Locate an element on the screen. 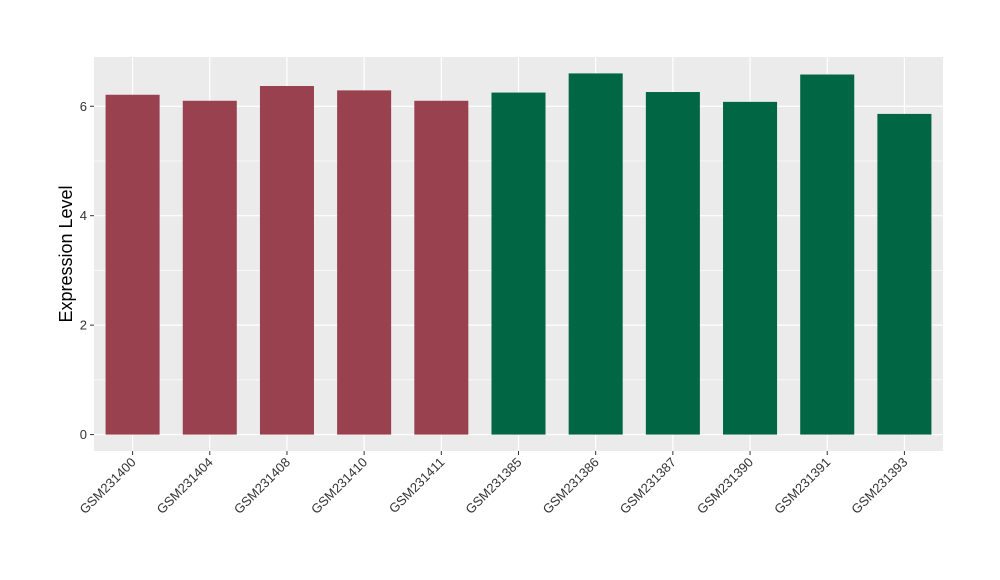  bar-GSM231404 is located at coordinates (209, 267).